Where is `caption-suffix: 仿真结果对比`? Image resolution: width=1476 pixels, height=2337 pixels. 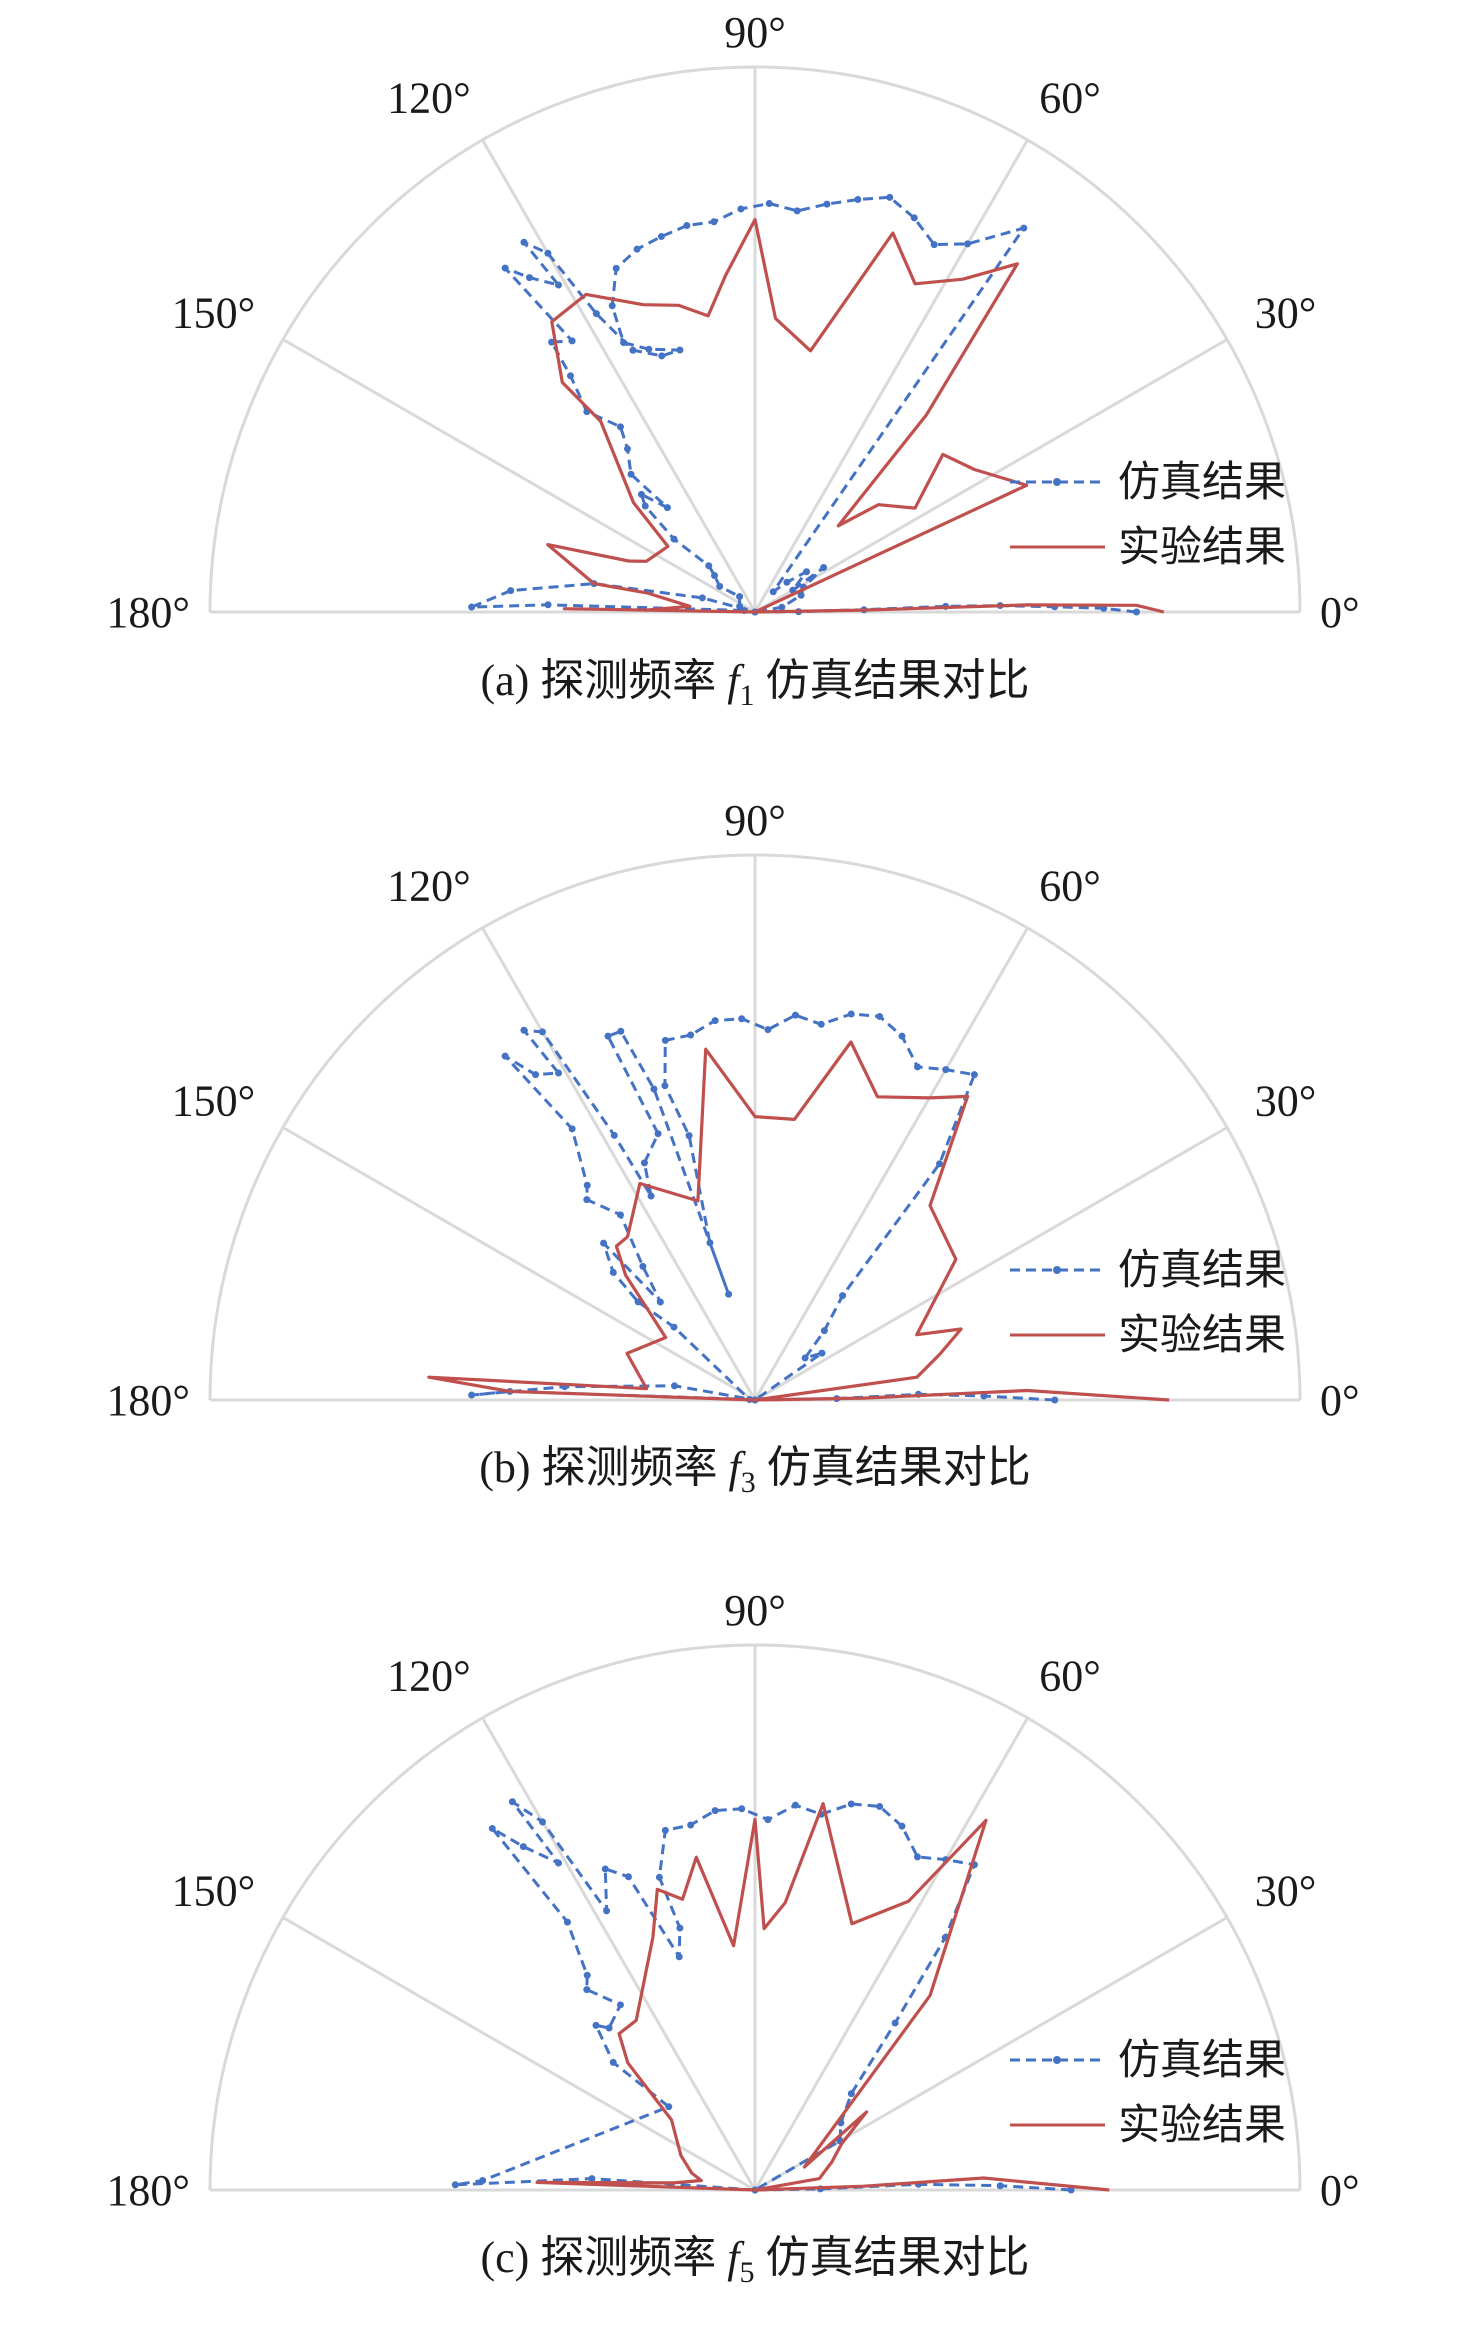 caption-suffix: 仿真结果对比 is located at coordinates (892, 680).